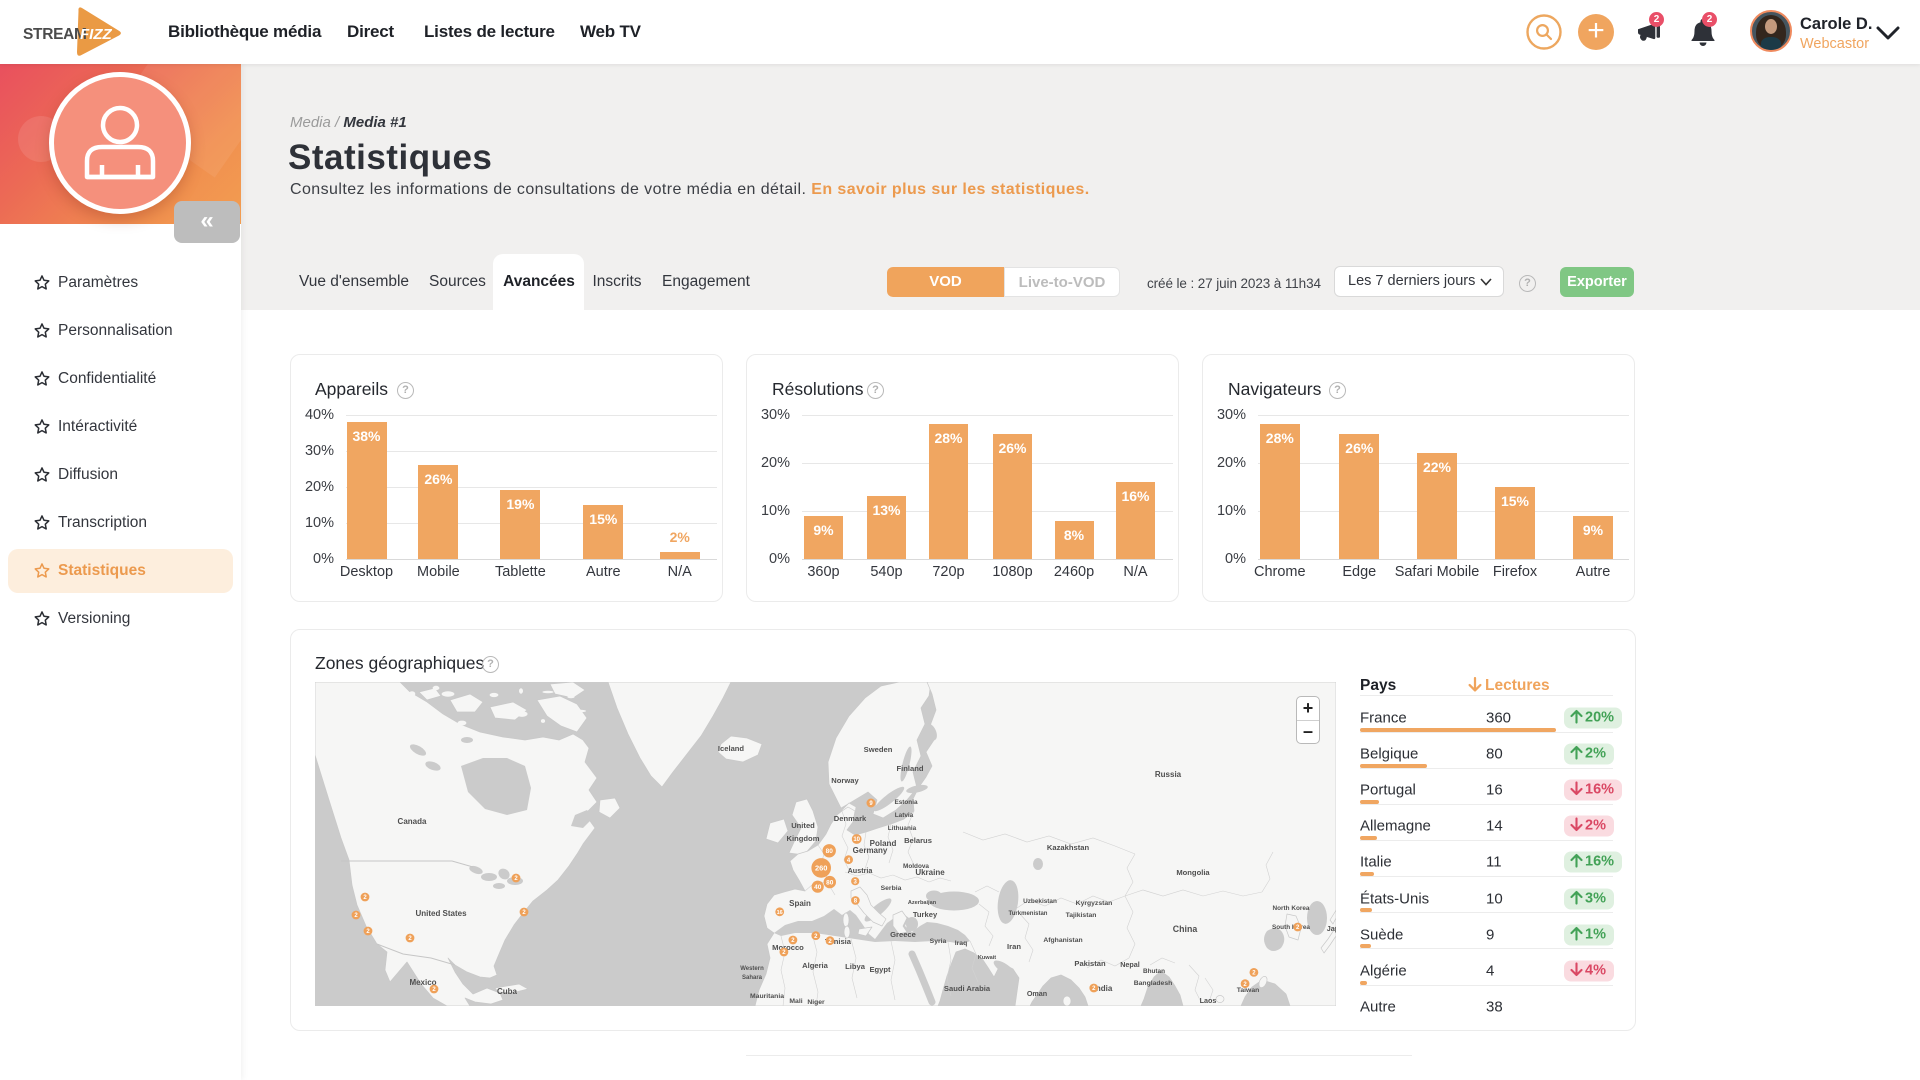 Image resolution: width=1920 pixels, height=1080 pixels. I want to click on svg-text: 16, so click(780, 913).